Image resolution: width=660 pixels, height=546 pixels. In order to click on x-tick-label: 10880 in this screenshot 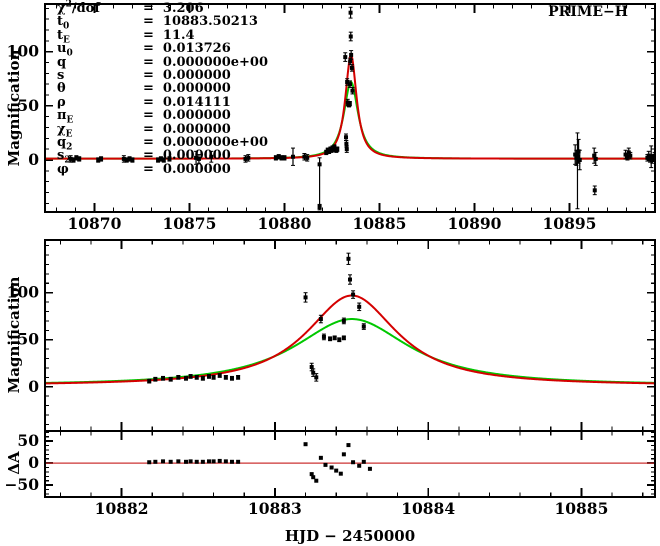, I will do `click(284, 223)`.